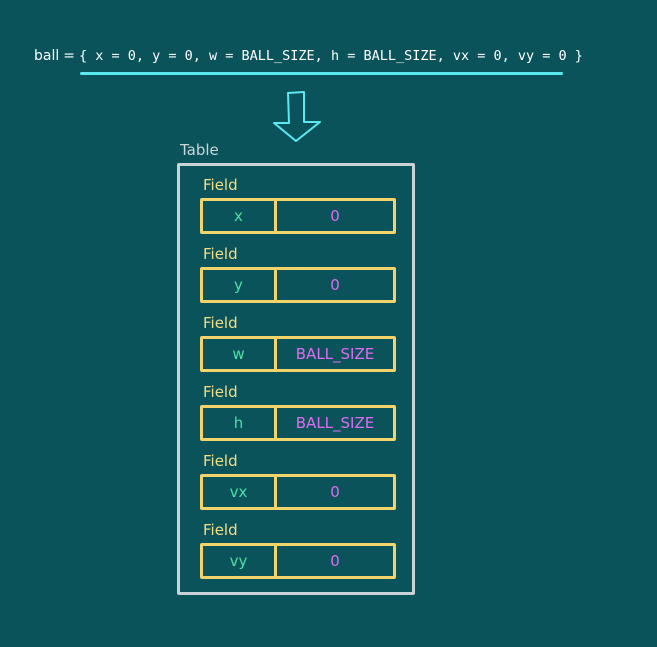  What do you see at coordinates (238, 285) in the screenshot?
I see `field-key: y` at bounding box center [238, 285].